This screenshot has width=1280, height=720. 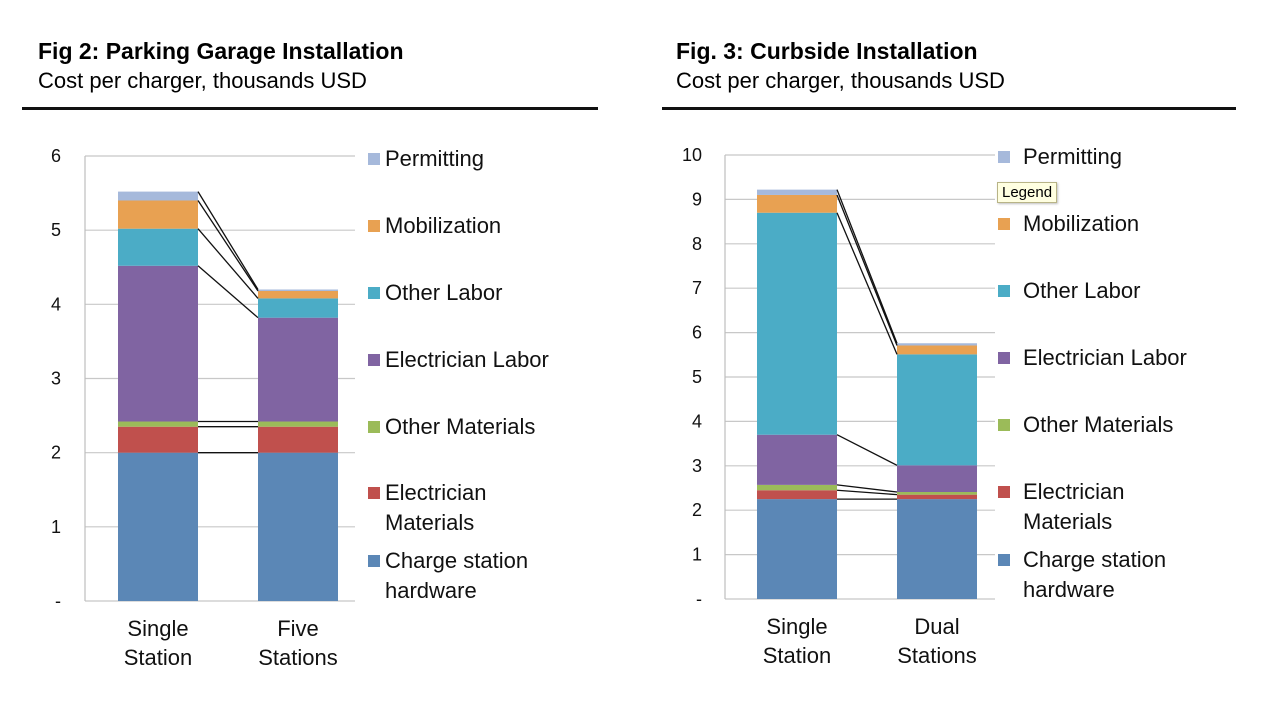 What do you see at coordinates (692, 155) in the screenshot?
I see `y-tick-label: 10` at bounding box center [692, 155].